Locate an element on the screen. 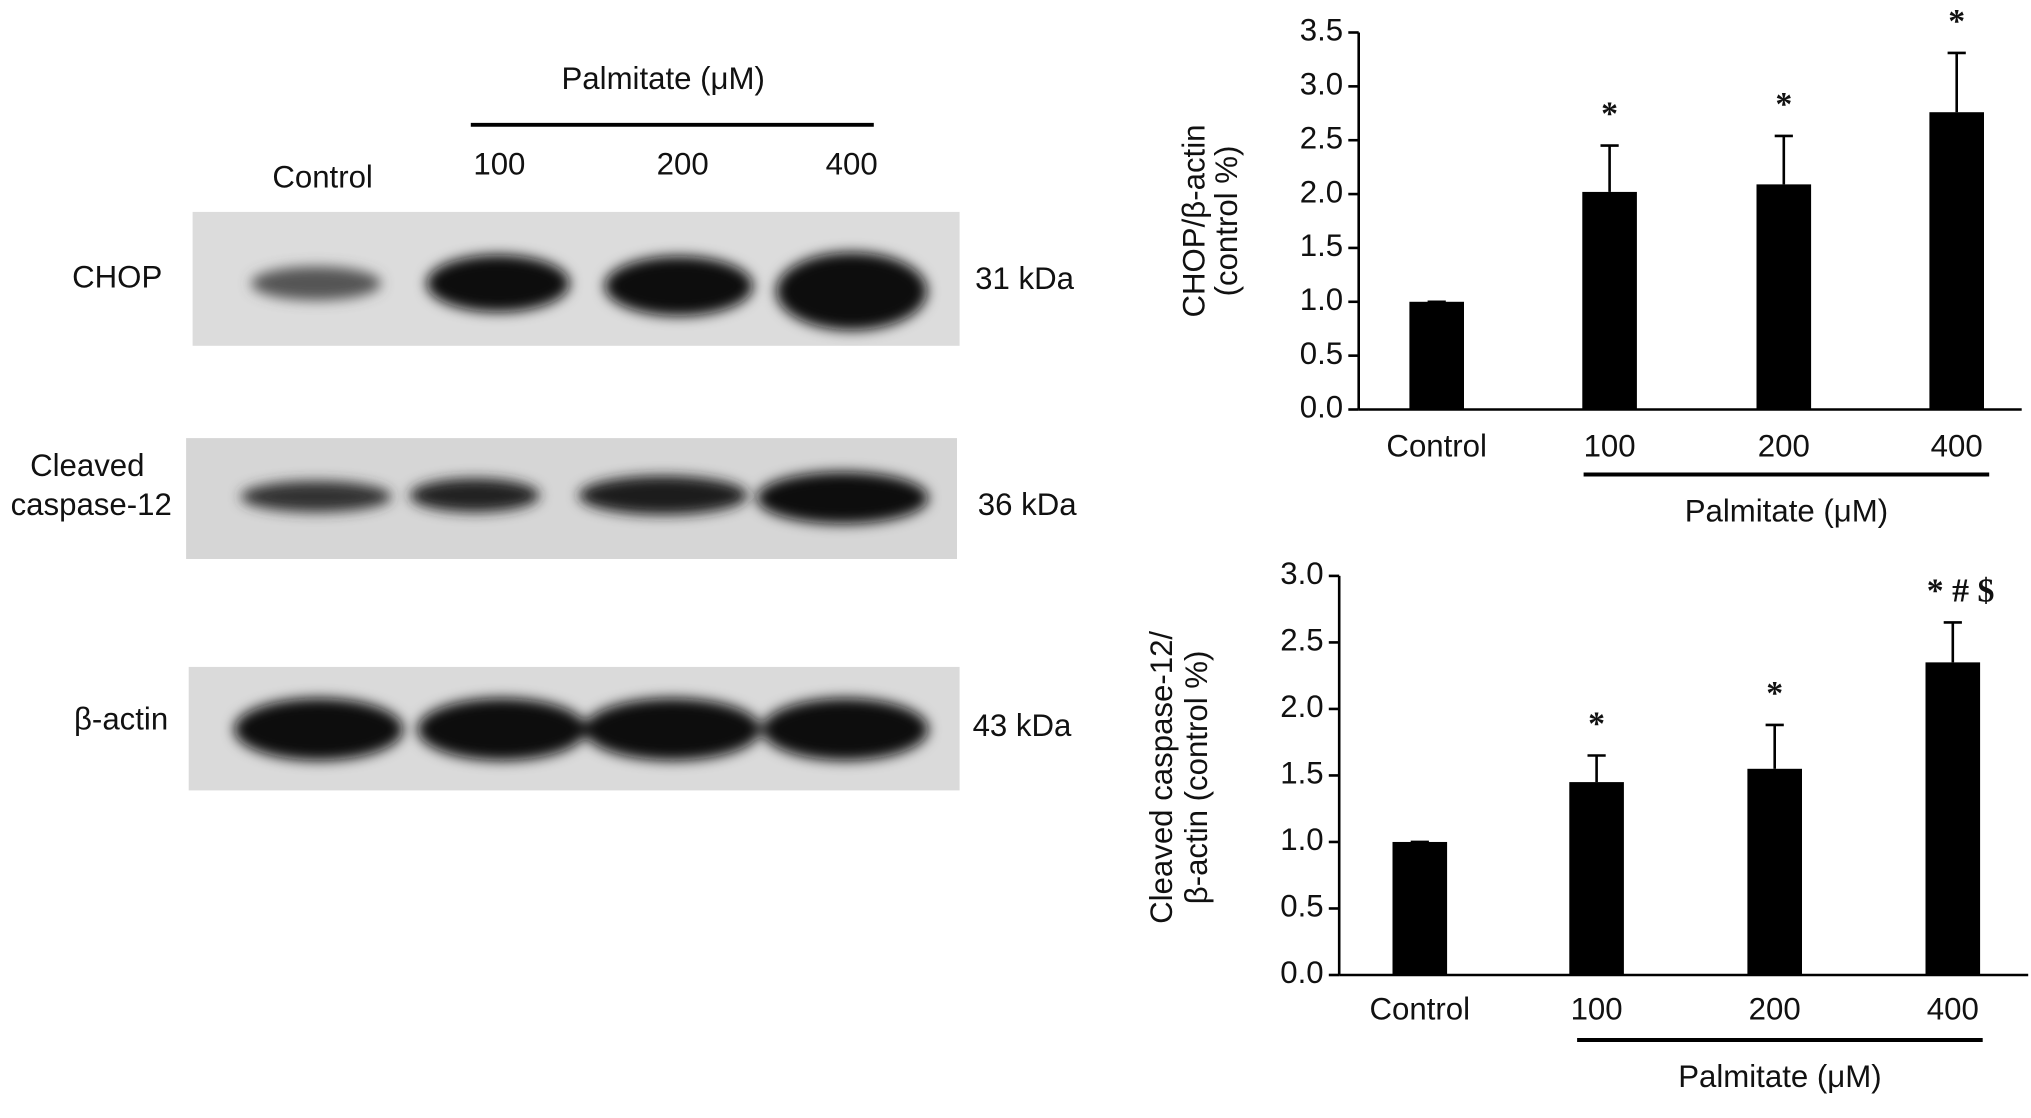 The image size is (2031, 1118). y-axis-label: β-actin (control %) is located at coordinates (1196, 778).